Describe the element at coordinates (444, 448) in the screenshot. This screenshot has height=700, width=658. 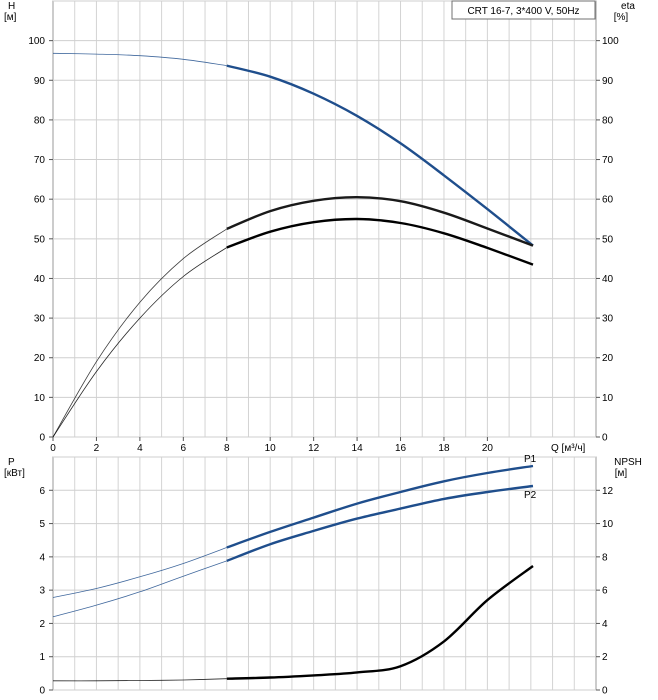
I see `x-tick-label: 18` at that location.